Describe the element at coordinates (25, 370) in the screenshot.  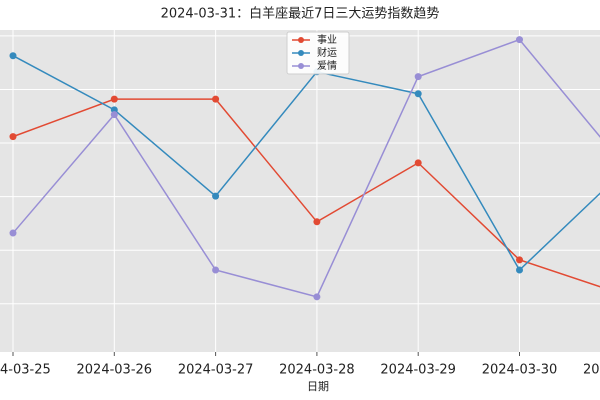
I see `x-tick-label: 2024-03-25` at that location.